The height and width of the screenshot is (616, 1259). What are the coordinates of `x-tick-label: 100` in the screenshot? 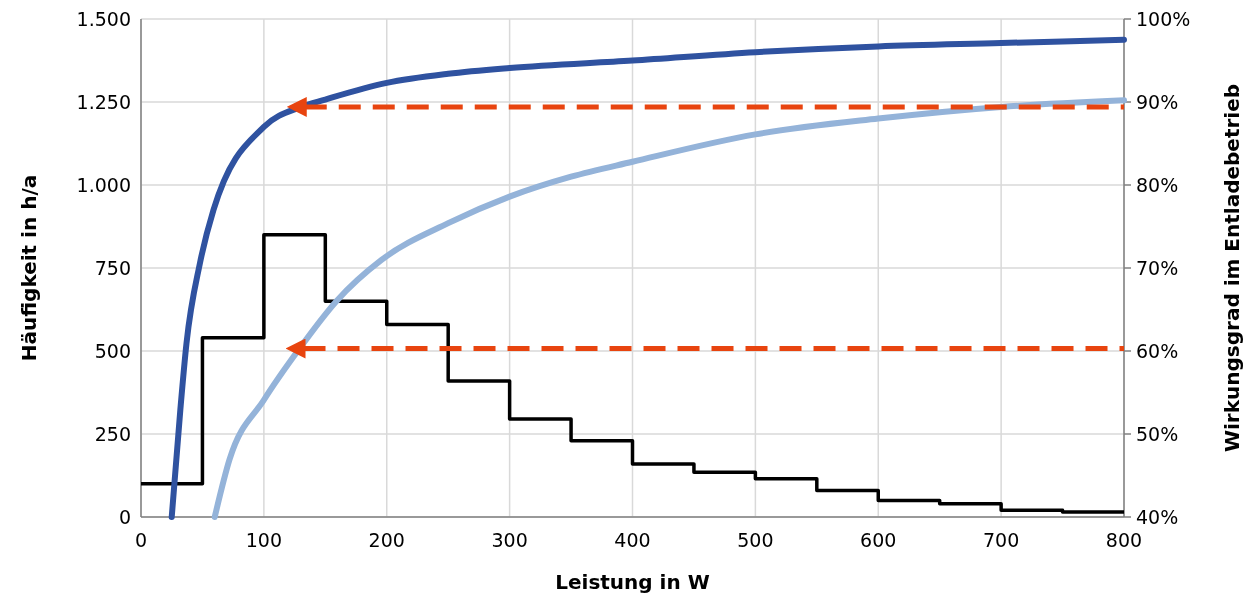 It's located at (264, 540).